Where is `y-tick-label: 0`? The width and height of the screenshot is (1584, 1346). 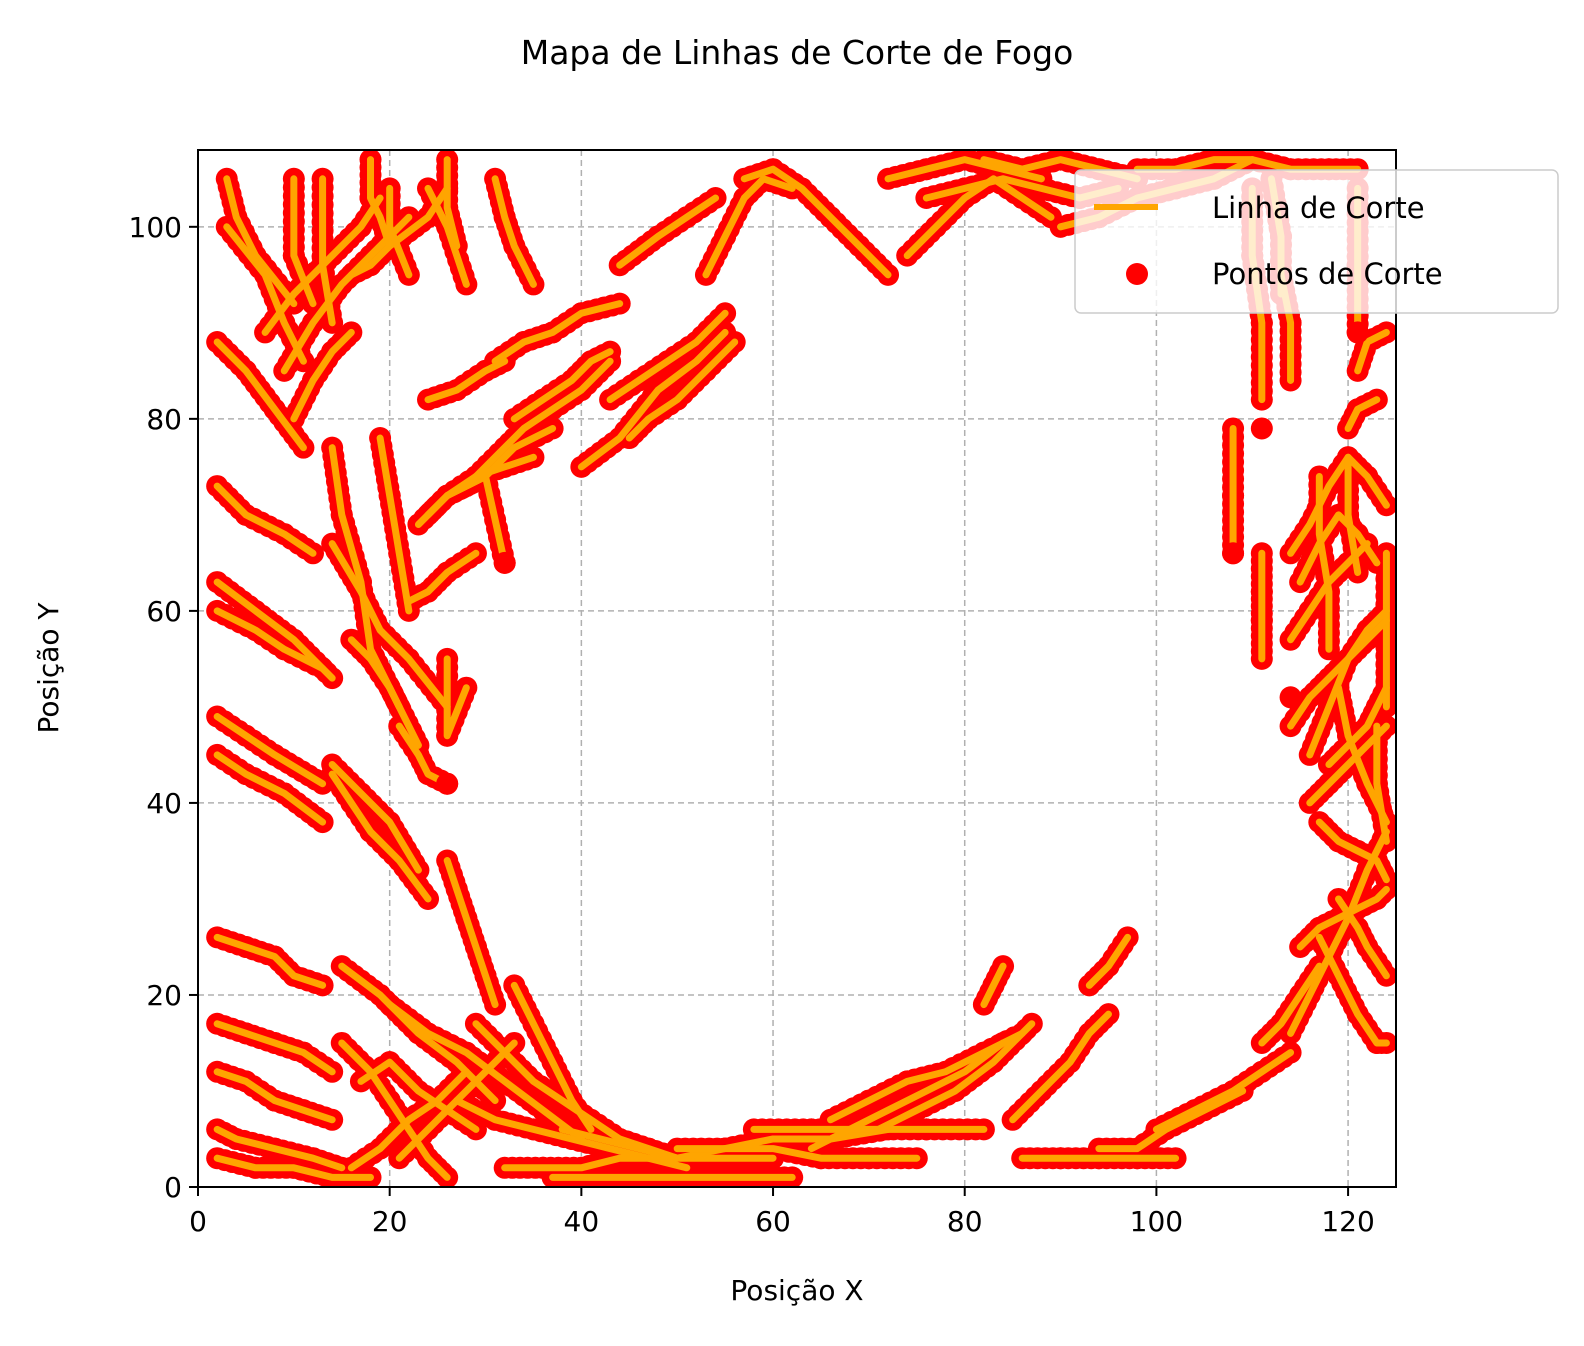
y-tick-label: 0 is located at coordinates (173, 1187).